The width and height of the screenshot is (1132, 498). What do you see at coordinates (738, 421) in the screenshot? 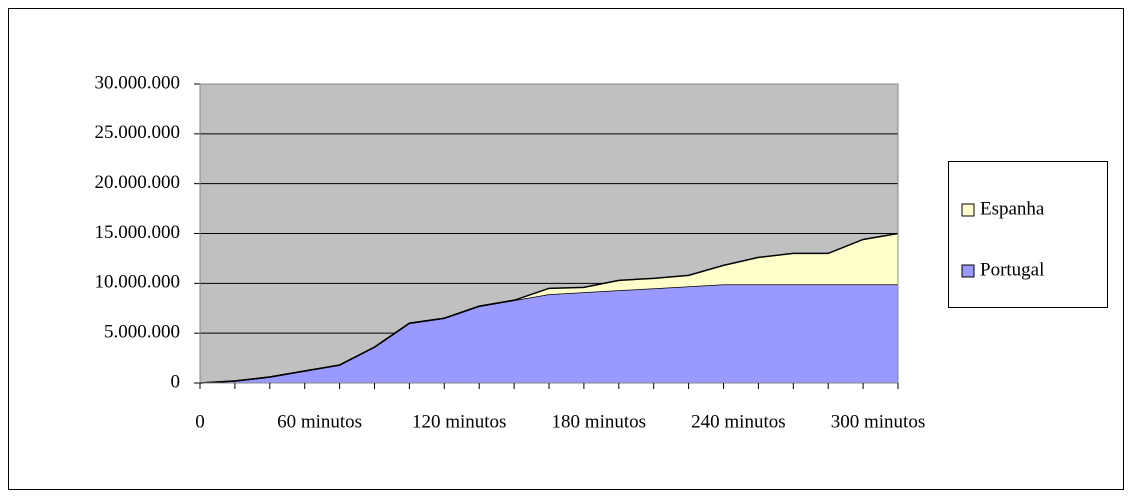
I see `x-tick-label: 240 minutos` at bounding box center [738, 421].